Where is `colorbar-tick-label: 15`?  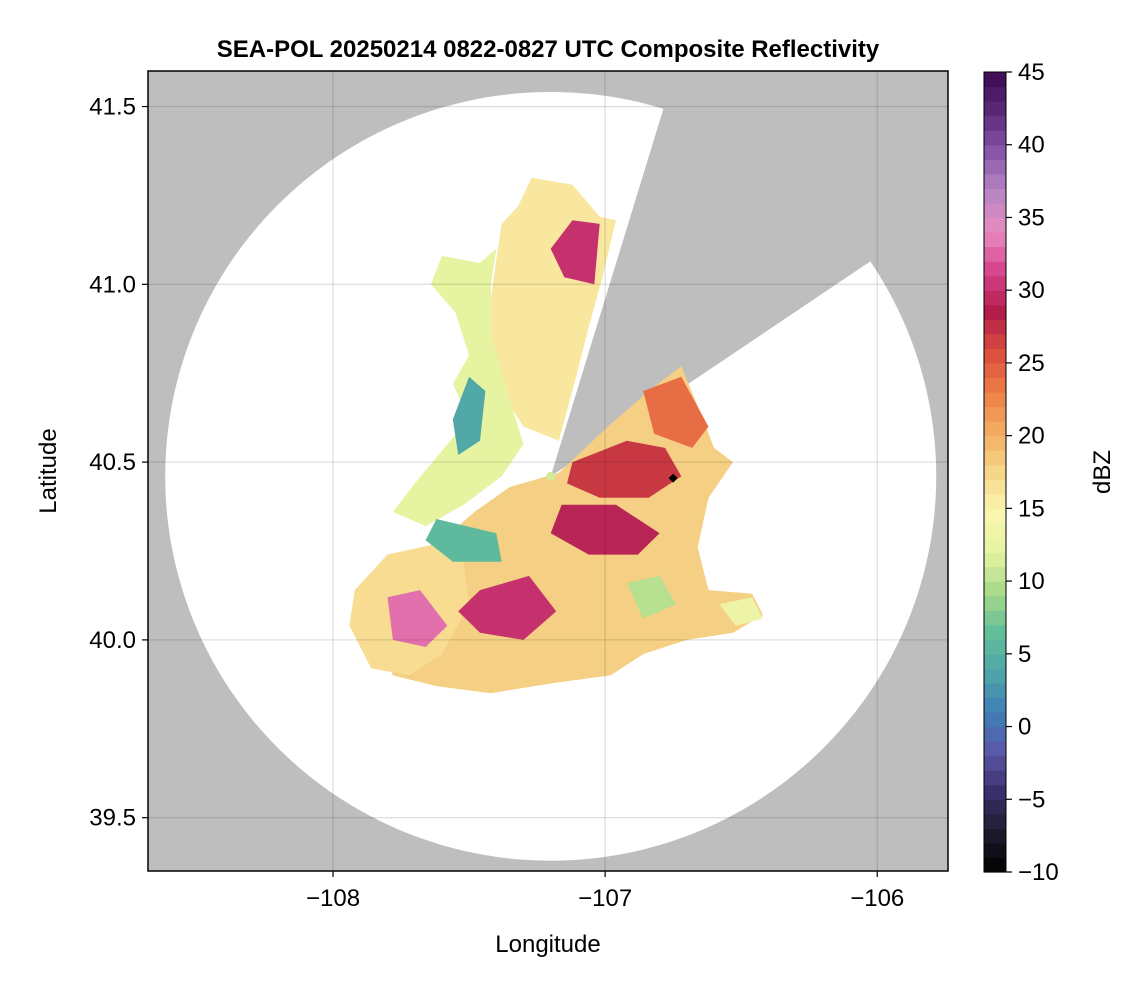 colorbar-tick-label: 15 is located at coordinates (1031, 508).